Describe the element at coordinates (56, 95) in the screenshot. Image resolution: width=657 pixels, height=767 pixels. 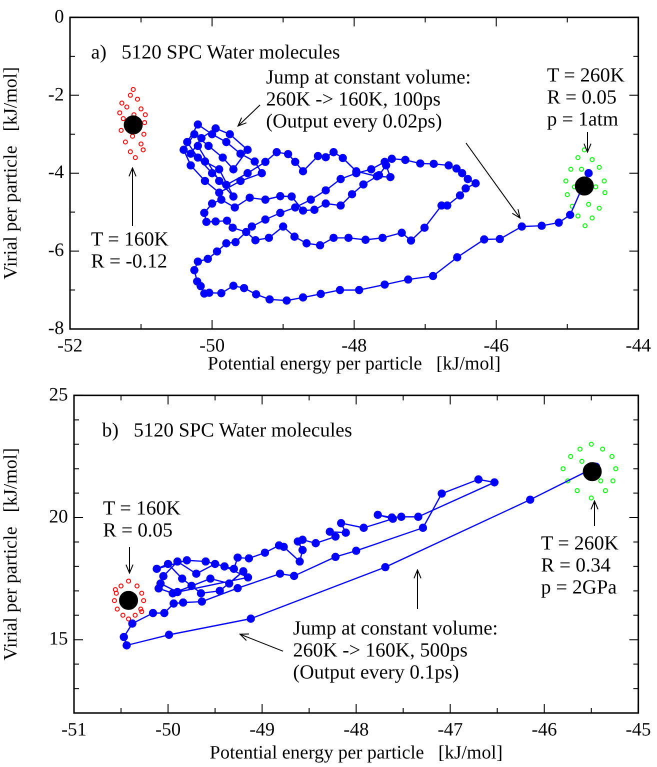
I see `y-tick-label: -2` at that location.